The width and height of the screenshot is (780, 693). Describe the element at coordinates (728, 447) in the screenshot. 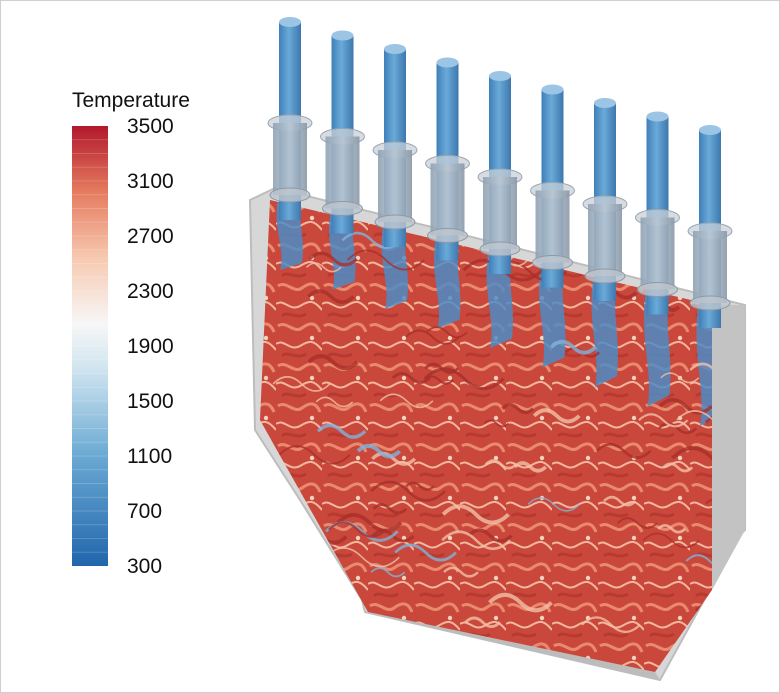

I see `casing-side-wall` at that location.